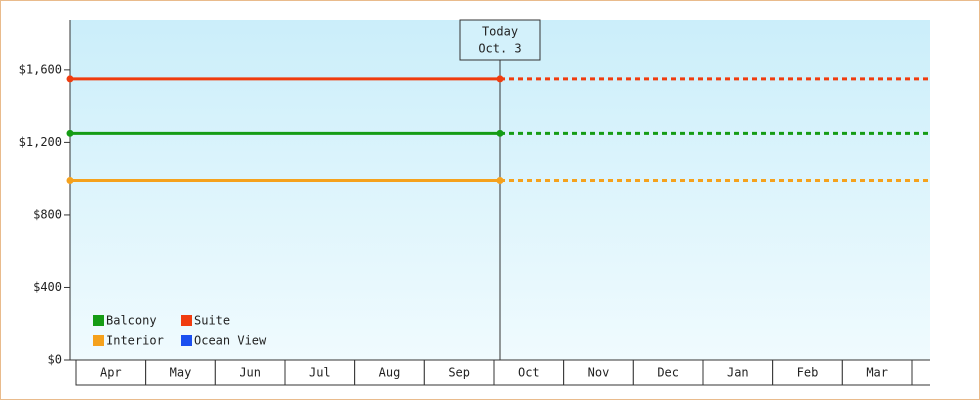  I want to click on x-tick-label: May, so click(181, 373).